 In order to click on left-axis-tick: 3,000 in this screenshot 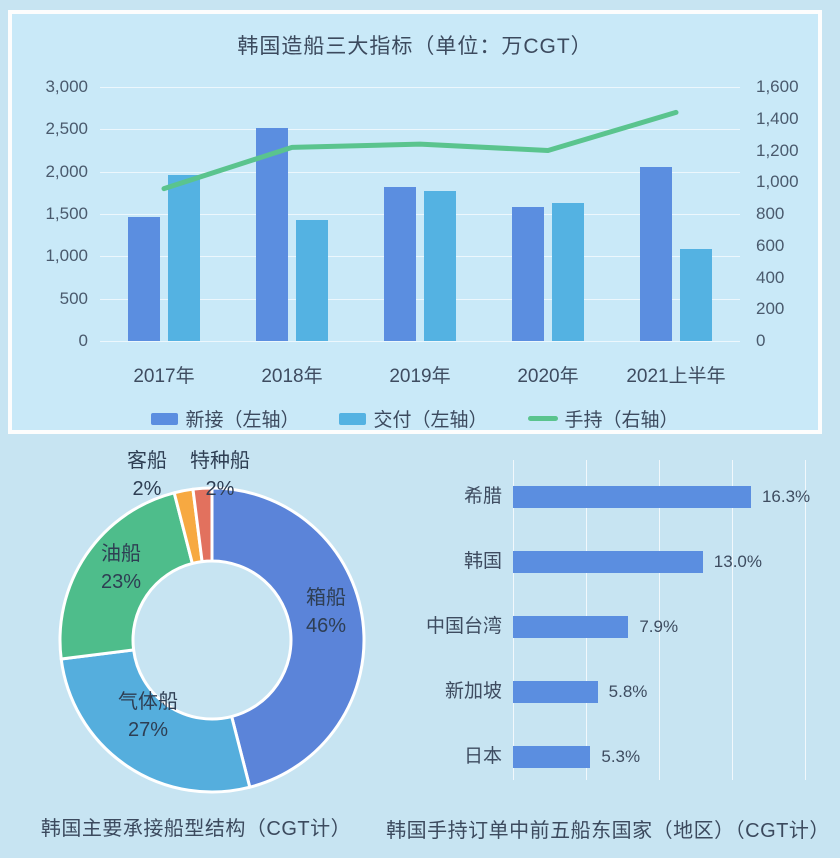, I will do `click(66, 86)`.